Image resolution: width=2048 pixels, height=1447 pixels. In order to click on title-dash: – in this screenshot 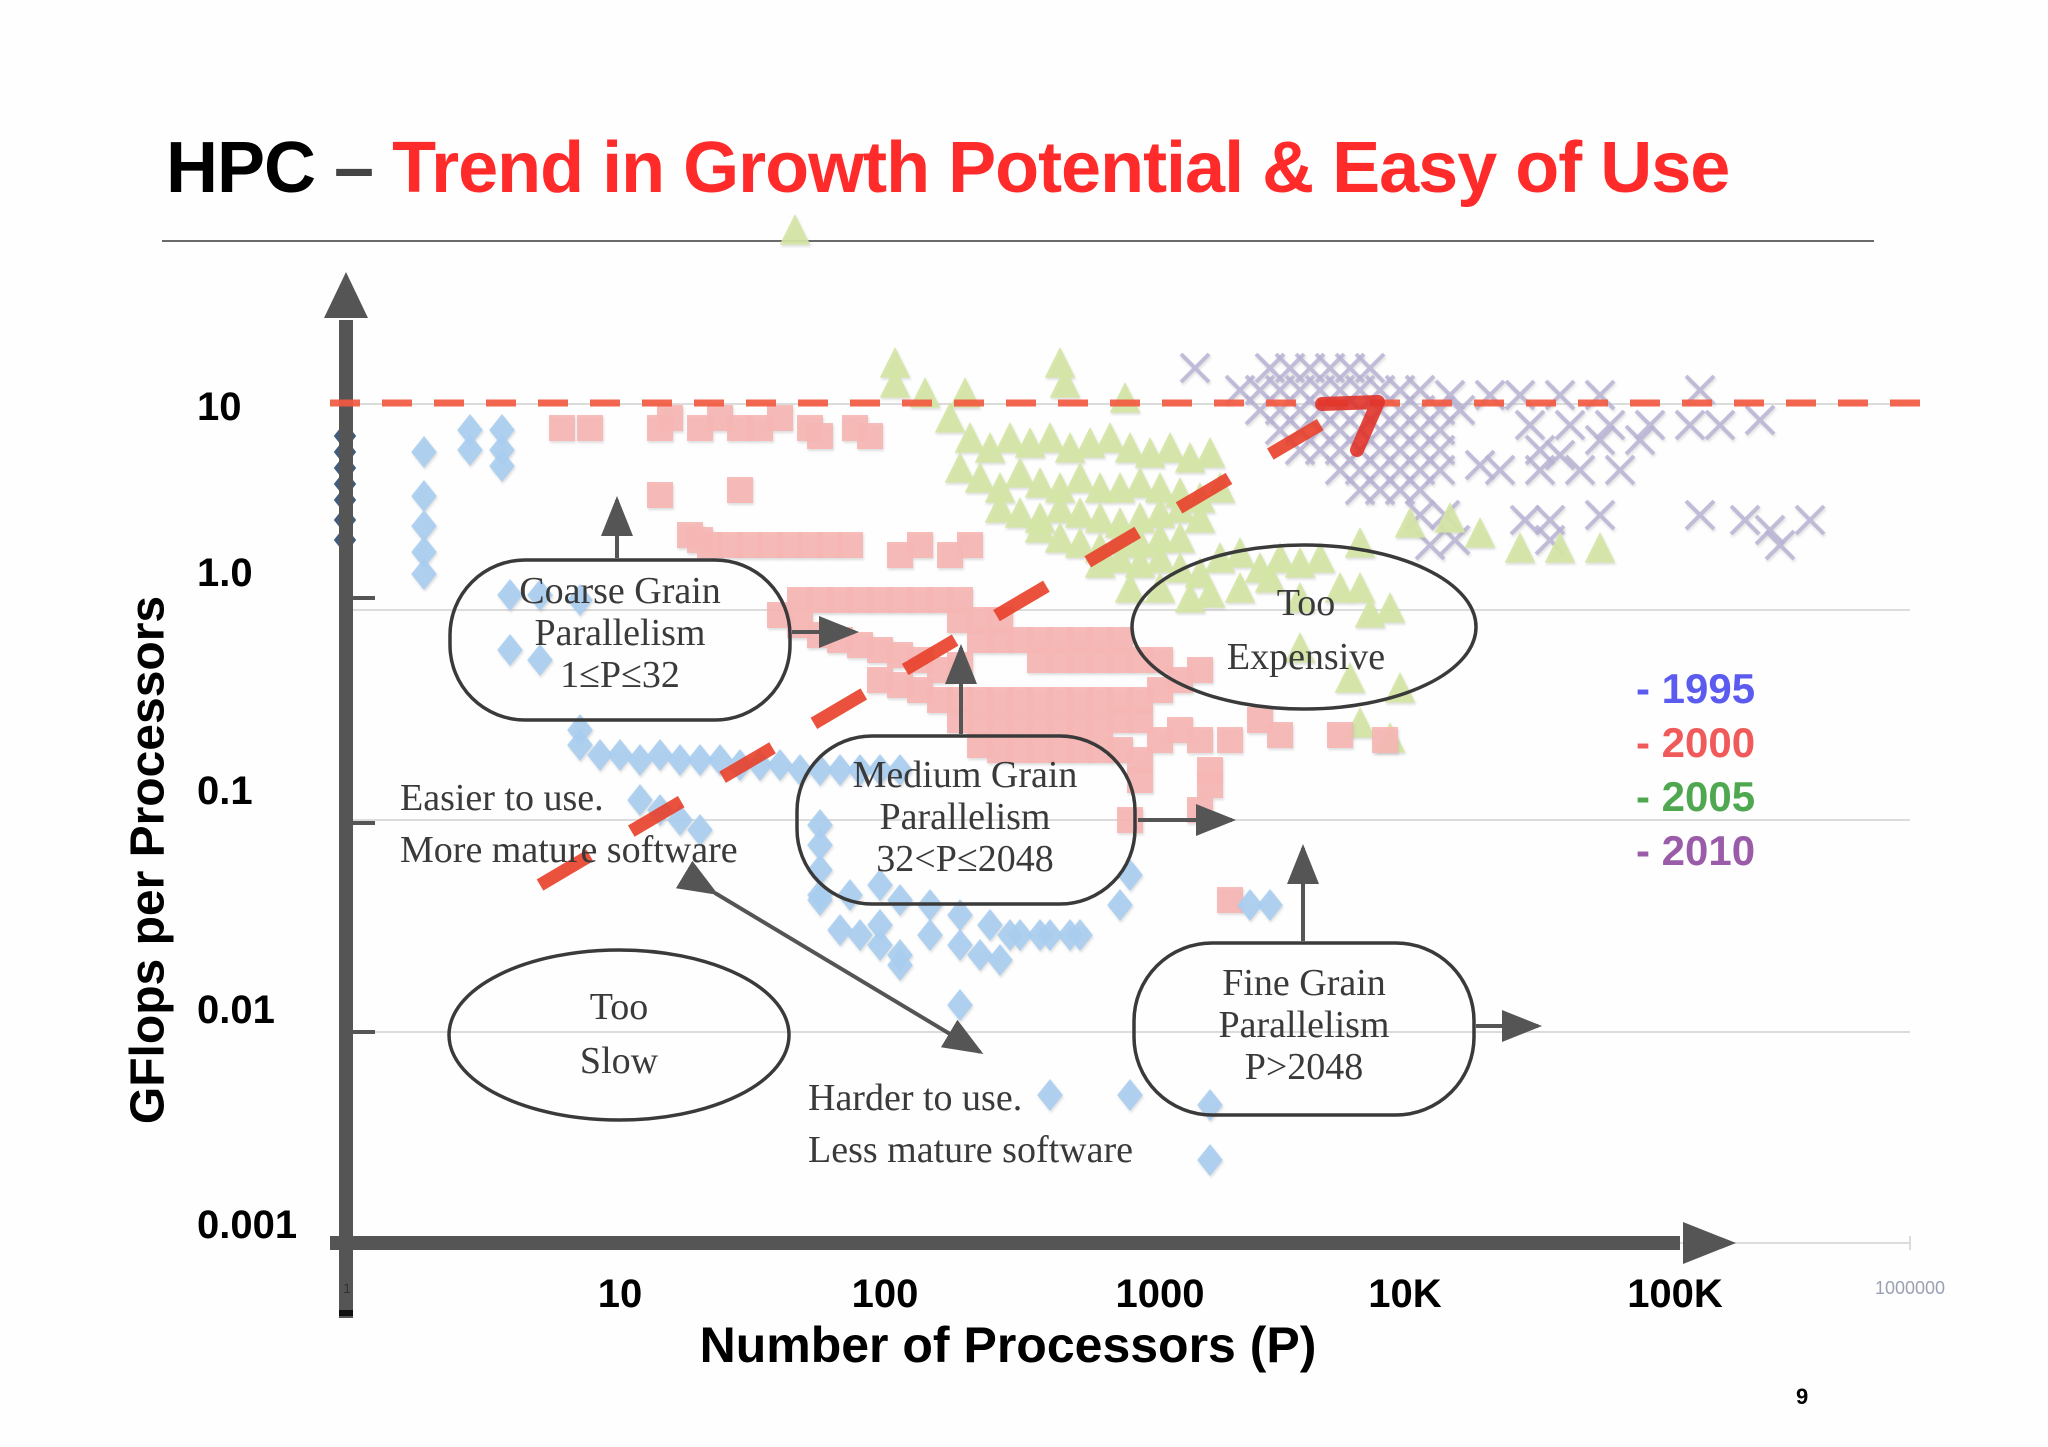, I will do `click(354, 168)`.